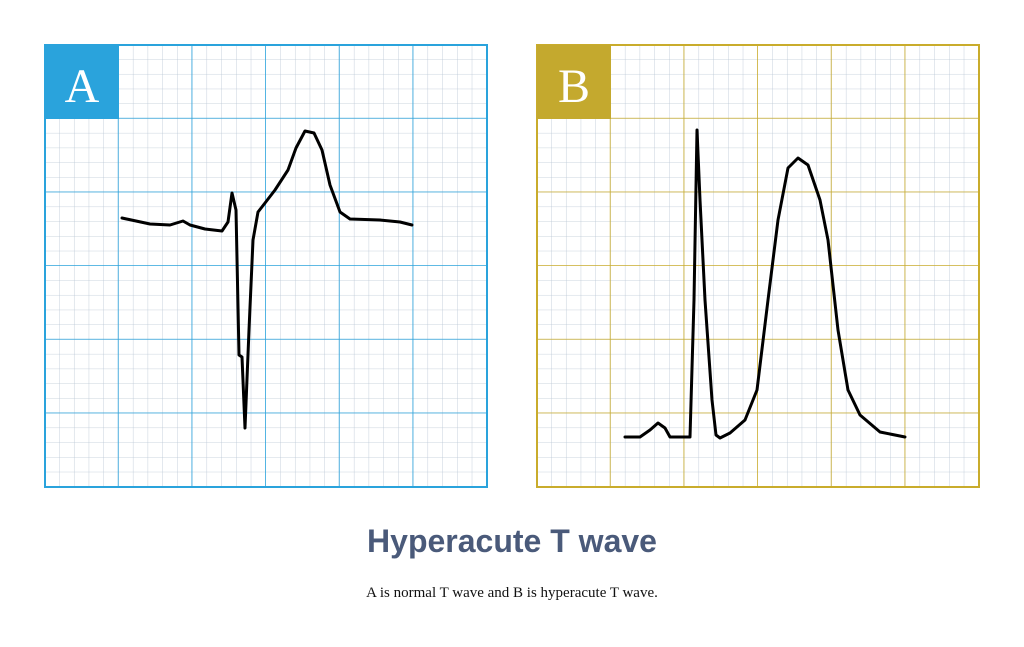 Image resolution: width=1024 pixels, height=647 pixels. Describe the element at coordinates (512, 541) in the screenshot. I see `title: Hyperacute T wave` at that location.